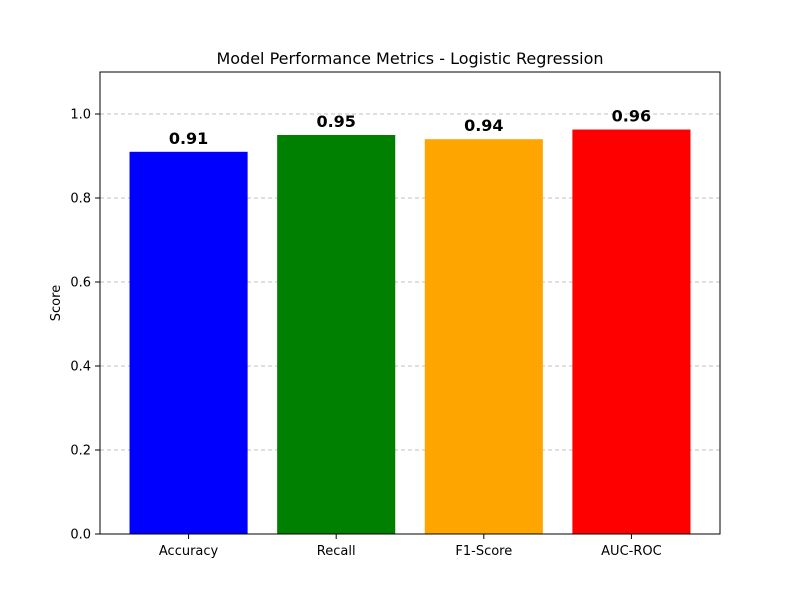 The width and height of the screenshot is (800, 600). I want to click on data-label: 0.95, so click(335, 121).